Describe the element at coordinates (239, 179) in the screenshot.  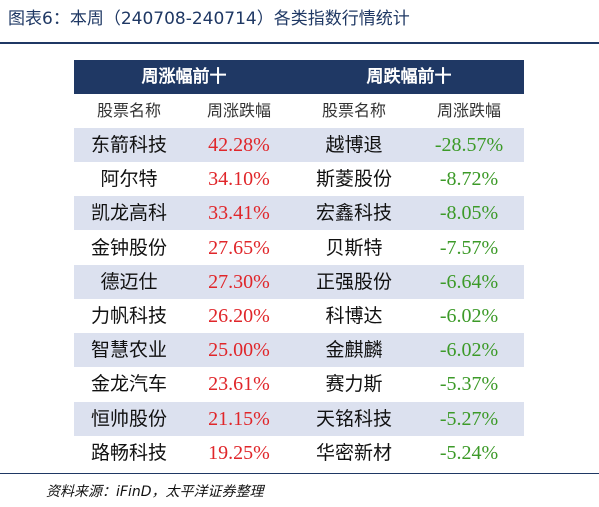
I see `gainer-change: 34.10%` at that location.